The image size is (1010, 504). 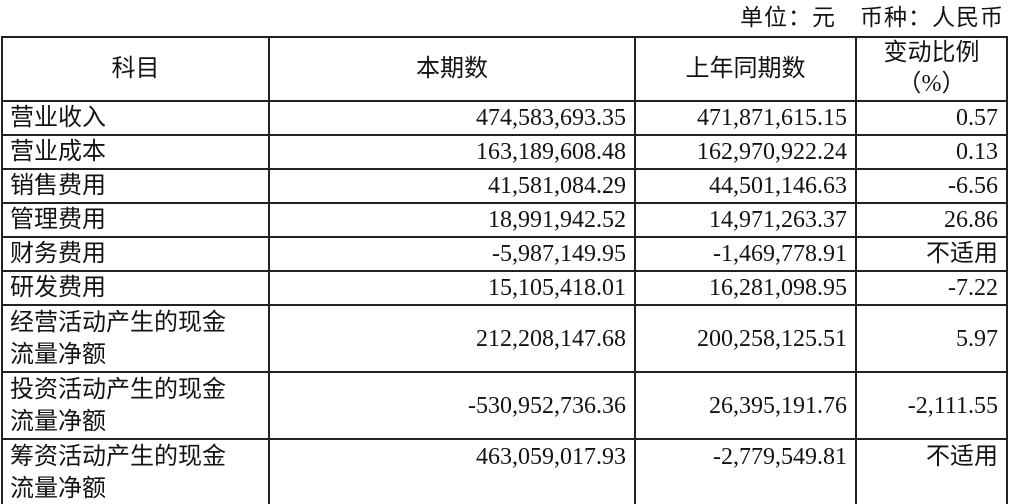 What do you see at coordinates (931, 118) in the screenshot?
I see `change-ratio-cell: 0.57` at bounding box center [931, 118].